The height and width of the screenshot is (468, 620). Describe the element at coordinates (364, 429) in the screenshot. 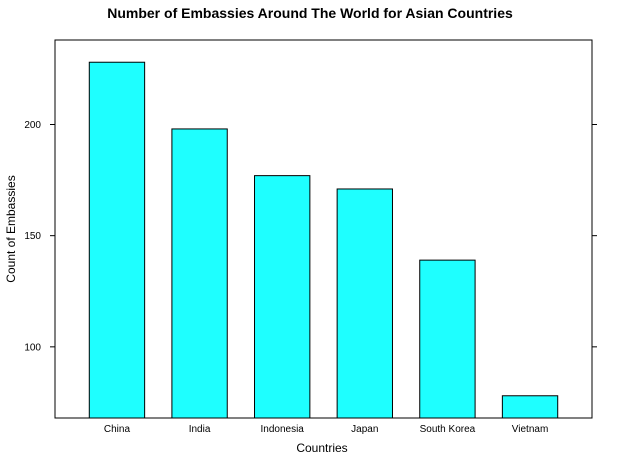

I see `x-tick-label-japan: Japan` at that location.